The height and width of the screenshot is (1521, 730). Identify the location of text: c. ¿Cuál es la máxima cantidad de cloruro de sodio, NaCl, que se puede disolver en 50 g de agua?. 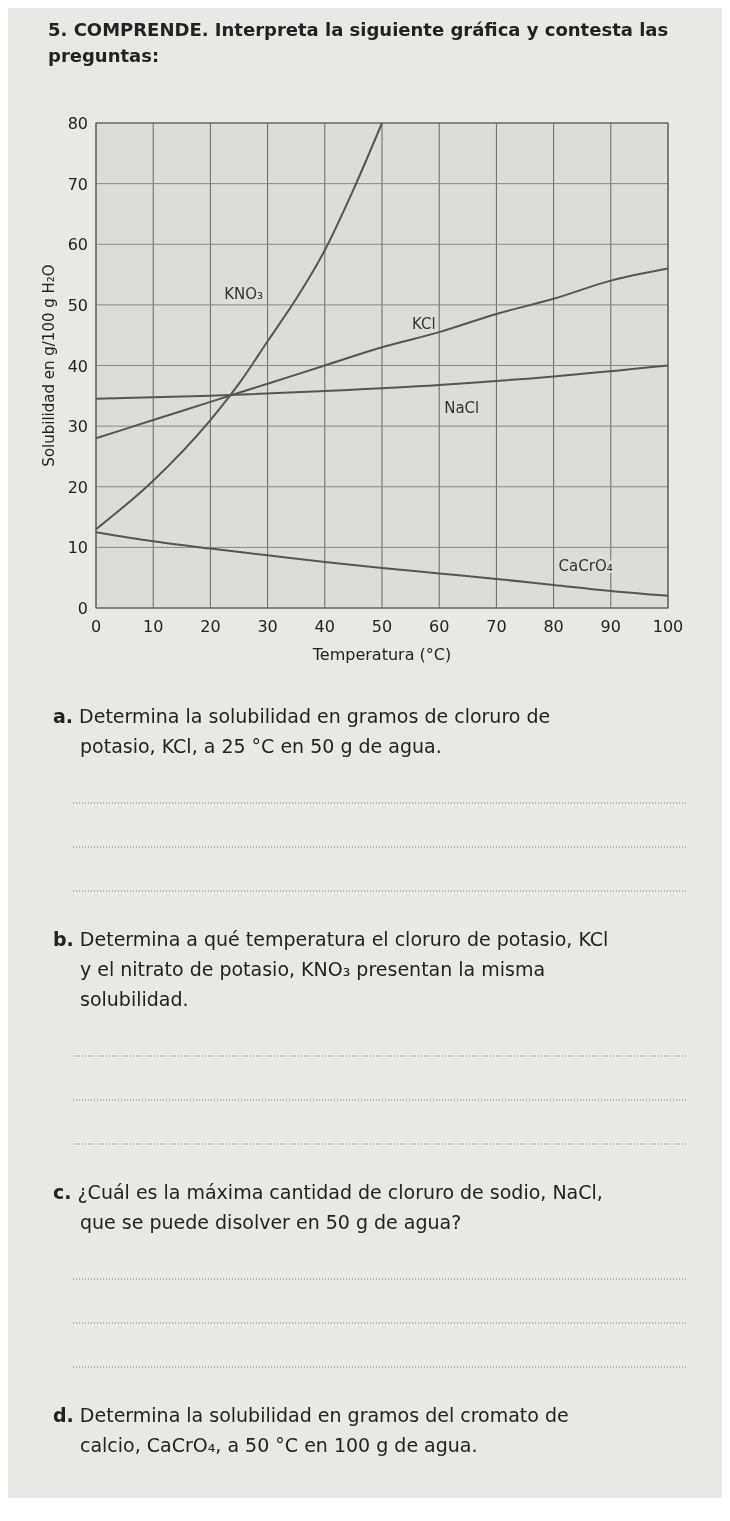
(328, 1207).